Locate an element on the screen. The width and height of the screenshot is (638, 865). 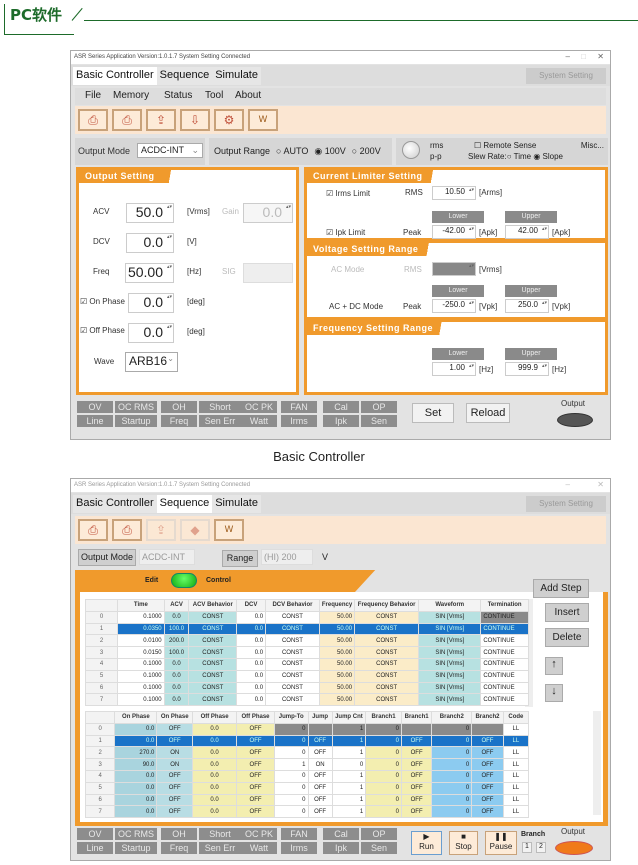
column-header: Termination is located at coordinates (504, 605).